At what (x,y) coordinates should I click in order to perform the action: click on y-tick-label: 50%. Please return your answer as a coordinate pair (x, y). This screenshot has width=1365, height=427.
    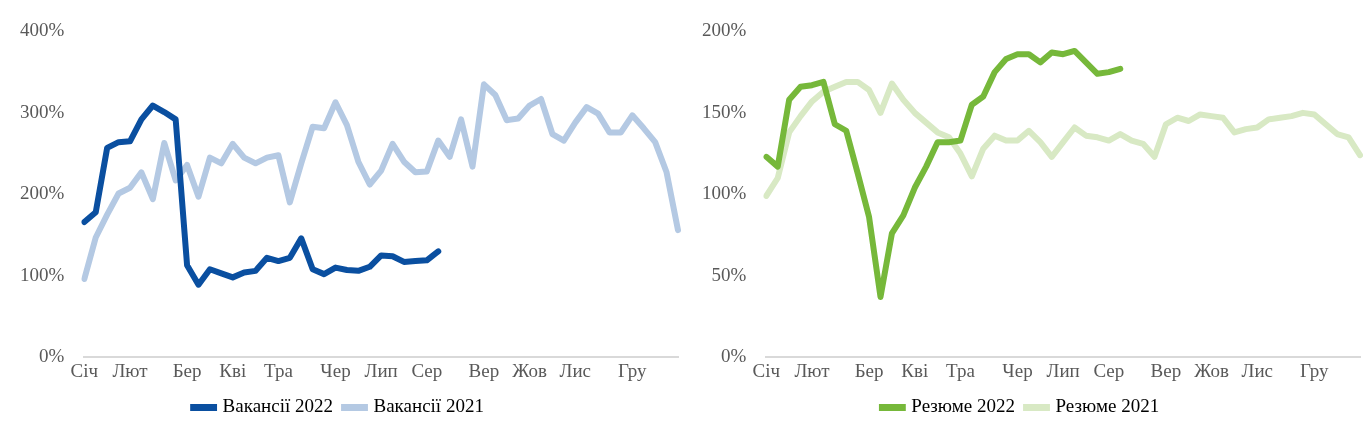
    Looking at the image, I should click on (729, 274).